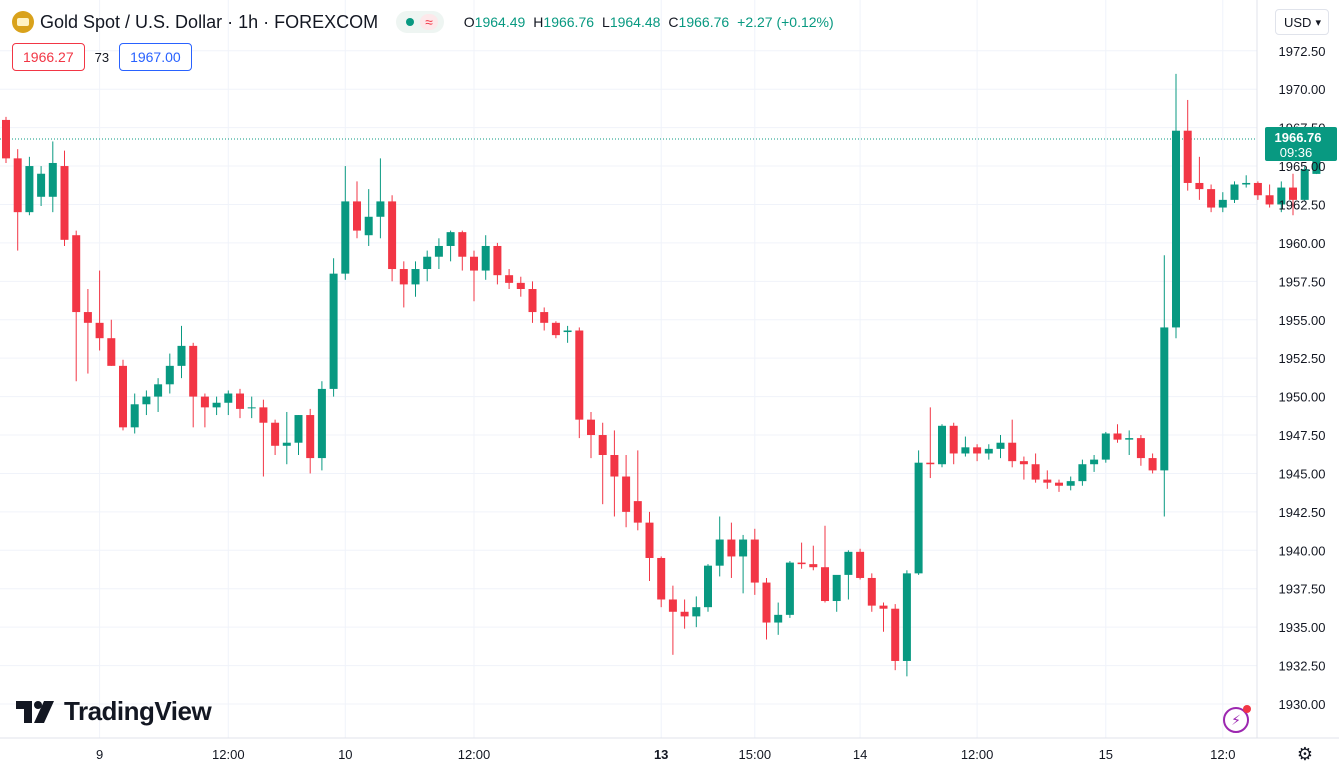 Image resolution: width=1339 pixels, height=772 pixels. Describe the element at coordinates (420, 22) in the screenshot. I see `market-status-pill: ≈` at that location.